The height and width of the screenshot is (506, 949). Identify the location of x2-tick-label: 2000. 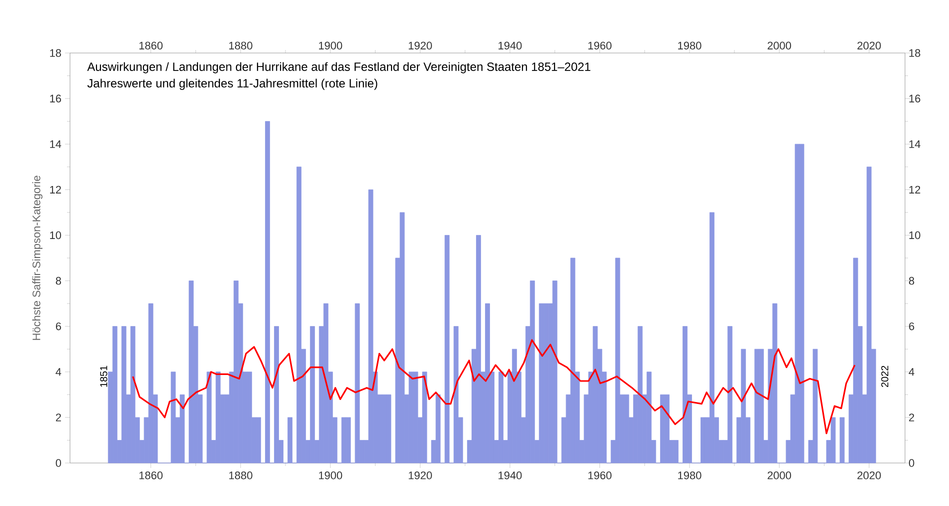
(780, 476).